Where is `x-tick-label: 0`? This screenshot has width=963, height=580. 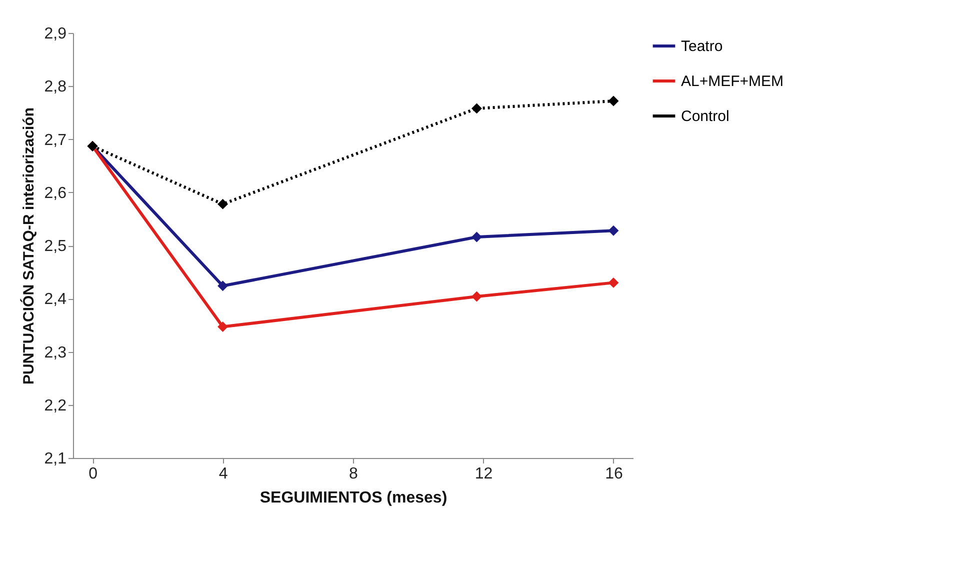 x-tick-label: 0 is located at coordinates (93, 474).